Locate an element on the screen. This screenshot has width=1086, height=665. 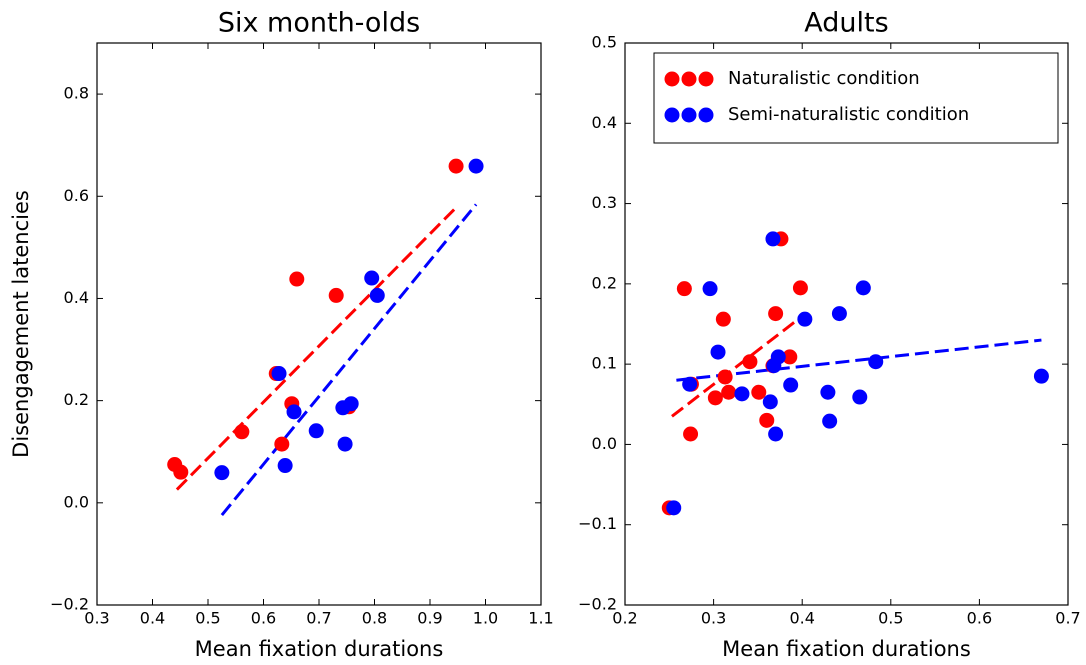
chart-title: Adults is located at coordinates (846, 23).